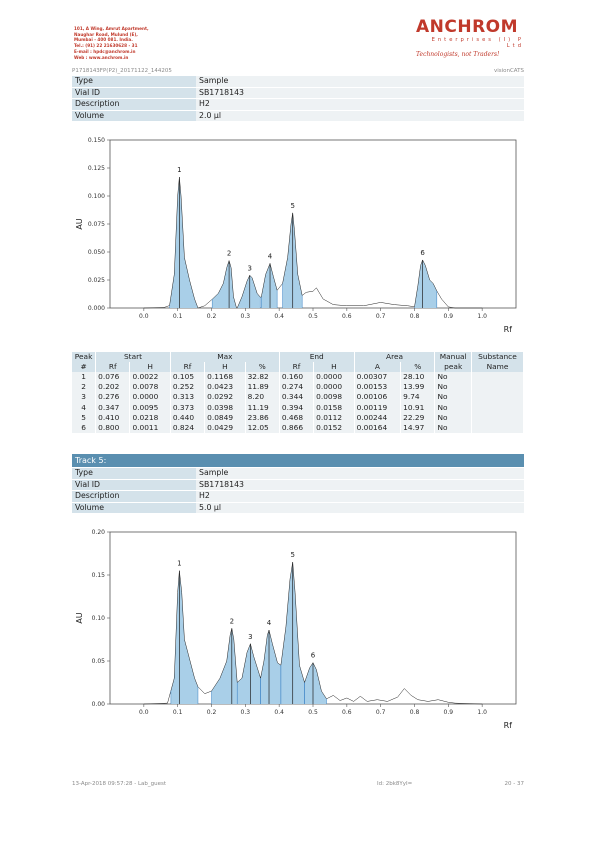 The width and height of the screenshot is (595, 842). I want to click on peak-label: 6, so click(313, 656).